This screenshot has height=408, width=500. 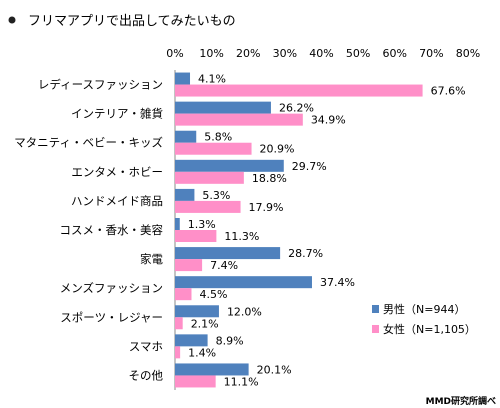 What do you see at coordinates (285, 53) in the screenshot?
I see `x-tick-label: 30%` at bounding box center [285, 53].